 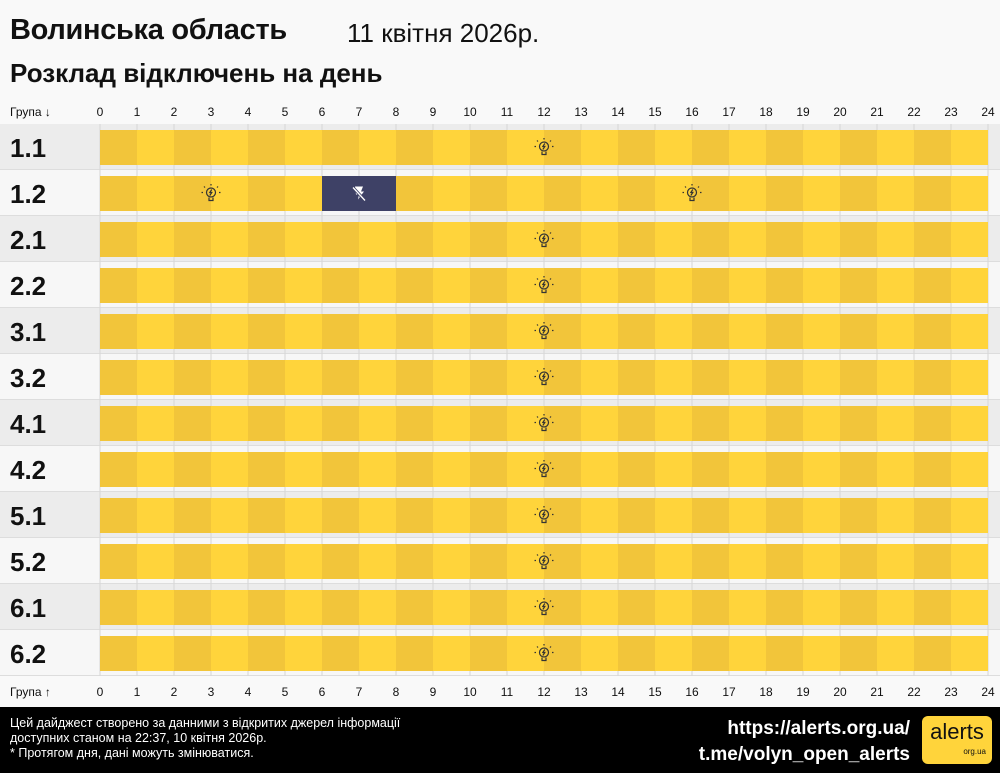 I want to click on page-subtitle: Розклад відключень на день, so click(x=196, y=73).